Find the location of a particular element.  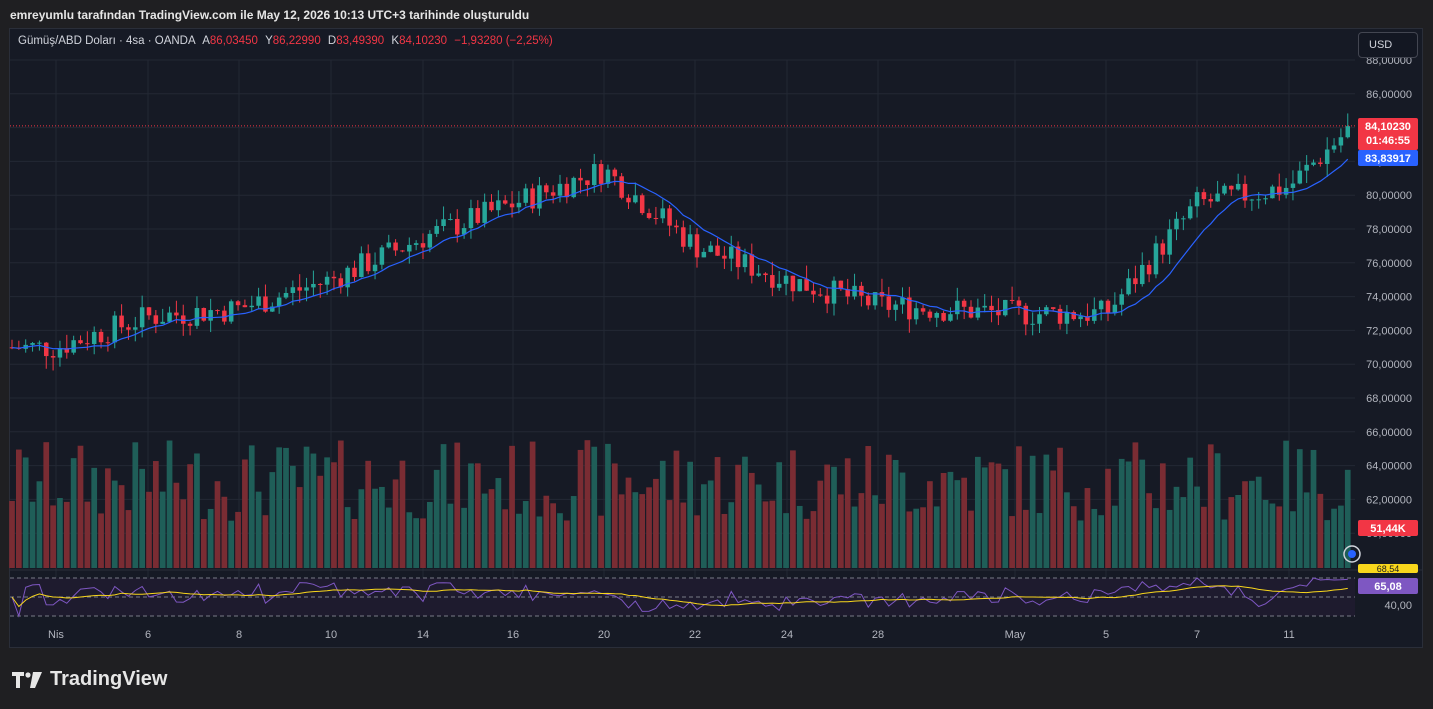

last-price-badge-text: 01:46:55 is located at coordinates (1388, 141).